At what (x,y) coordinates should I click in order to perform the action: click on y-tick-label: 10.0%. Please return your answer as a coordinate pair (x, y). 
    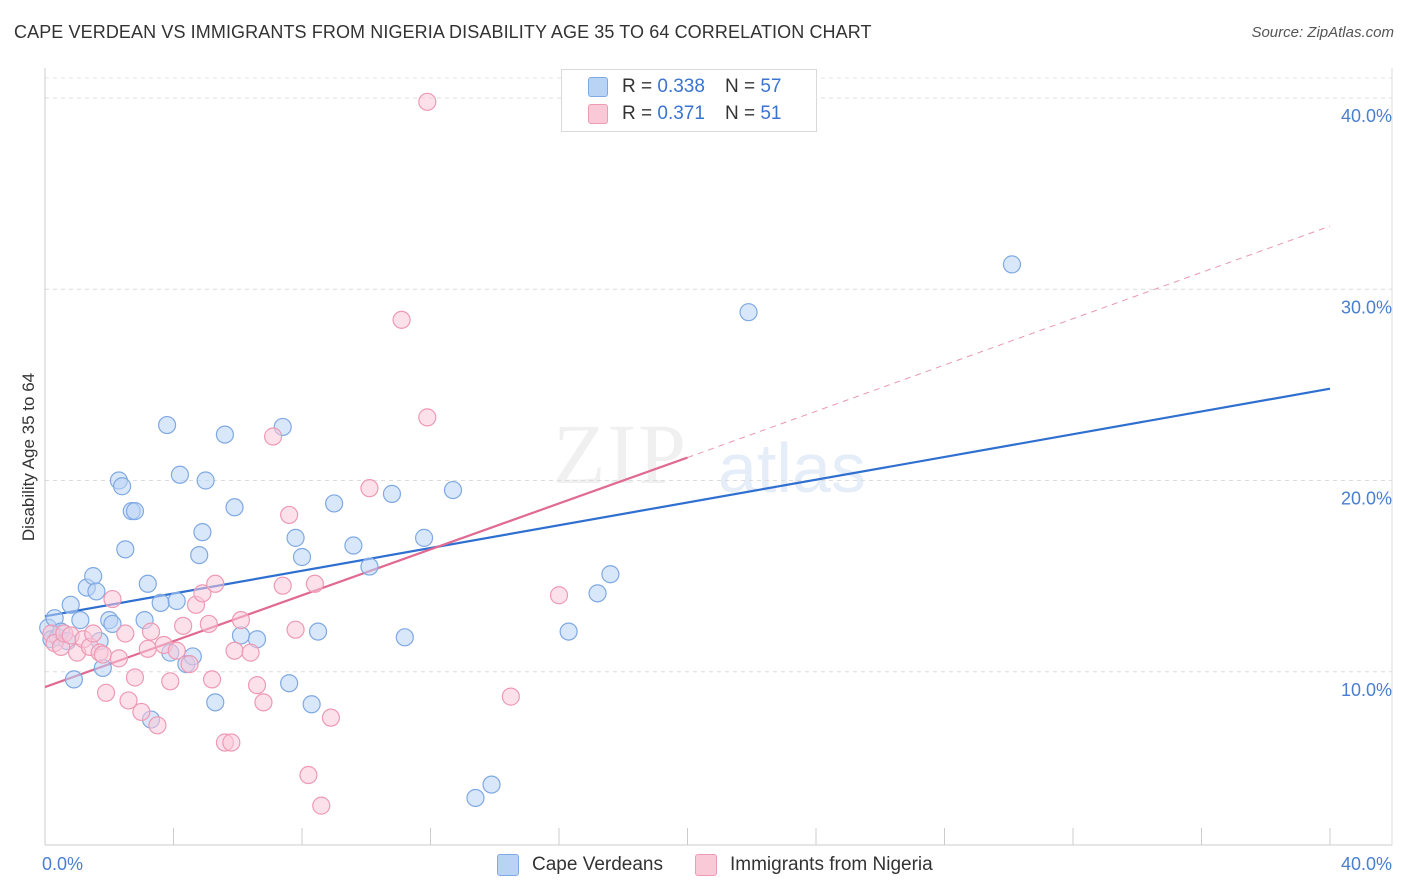
    Looking at the image, I should click on (1366, 690).